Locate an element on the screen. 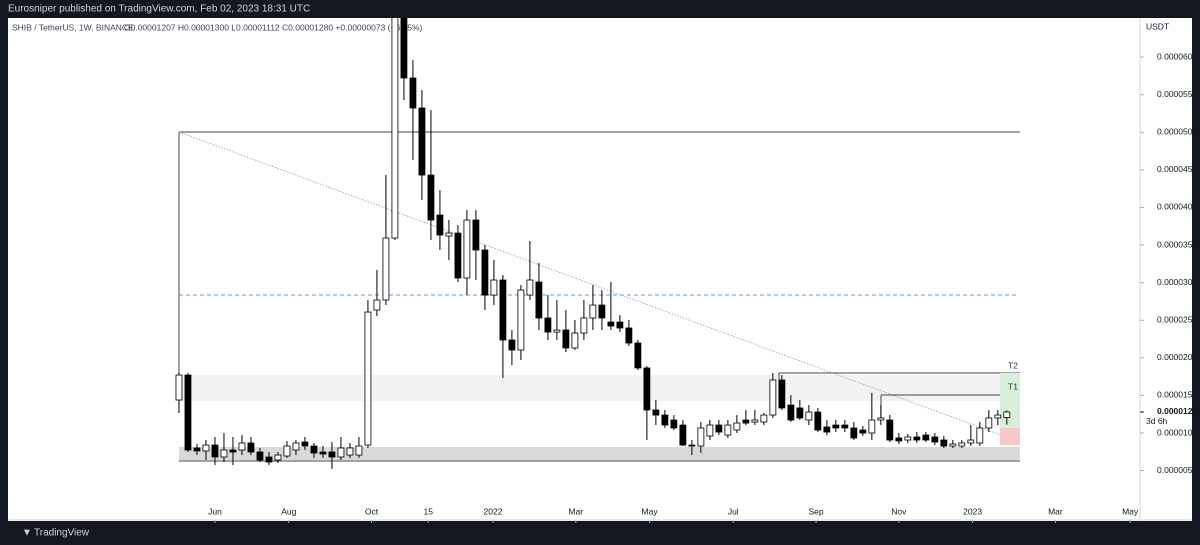  y-tick-label: 0.00005000 is located at coordinates (1178, 132).